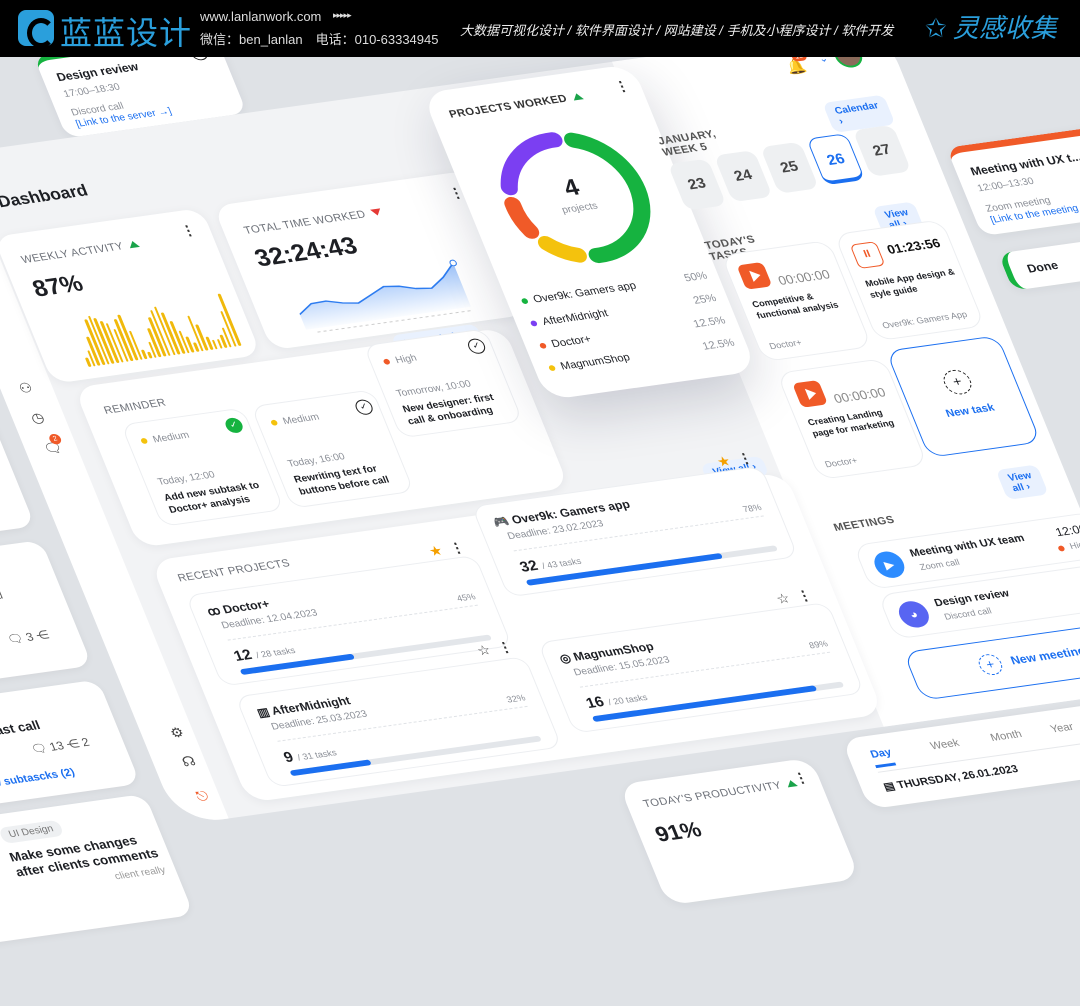 The image size is (1080, 1006). What do you see at coordinates (967, 613) in the screenshot?
I see `meeting-type: Discord call` at bounding box center [967, 613].